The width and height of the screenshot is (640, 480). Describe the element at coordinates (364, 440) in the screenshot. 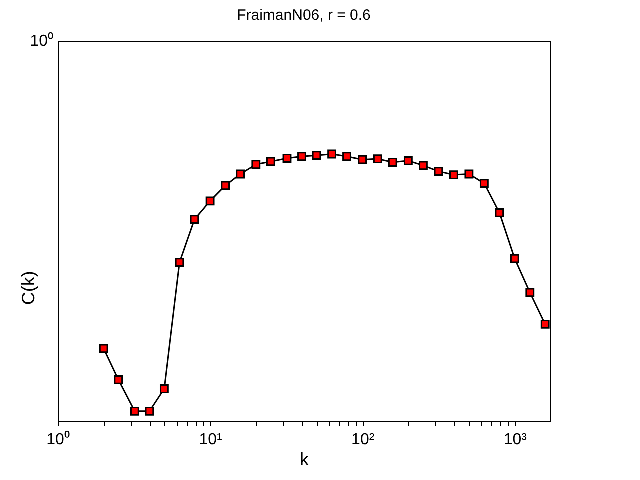

I see `x-tick-label: 10²` at that location.